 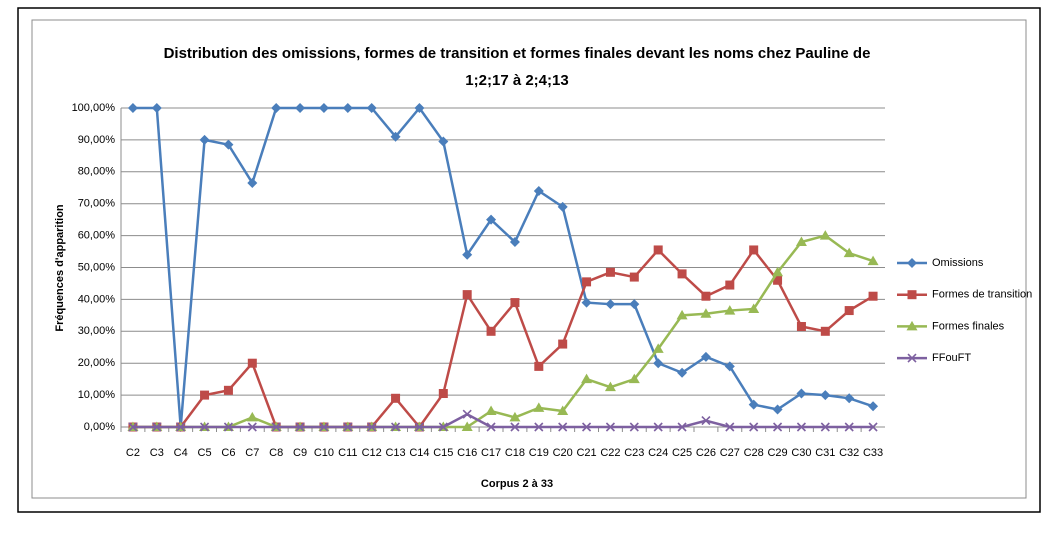 I want to click on legend-label: Omissions, so click(x=958, y=263).